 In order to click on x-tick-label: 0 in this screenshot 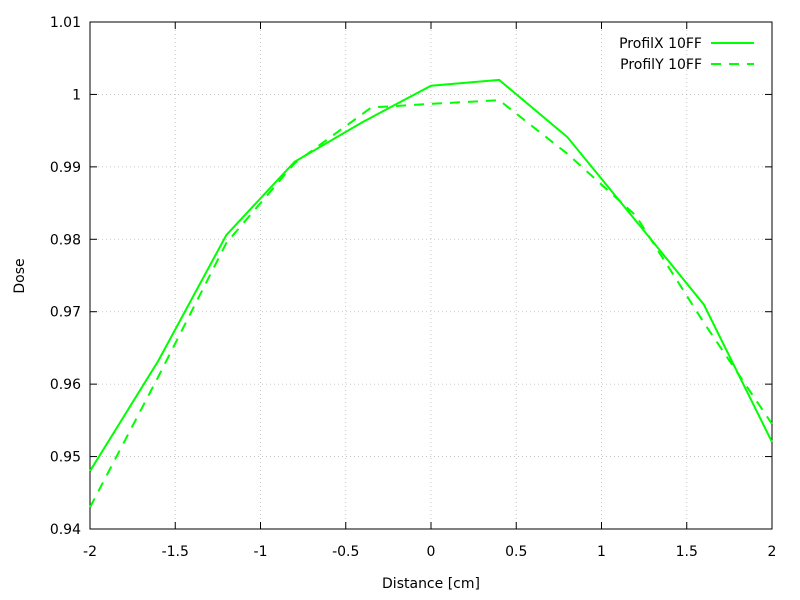, I will do `click(431, 552)`.